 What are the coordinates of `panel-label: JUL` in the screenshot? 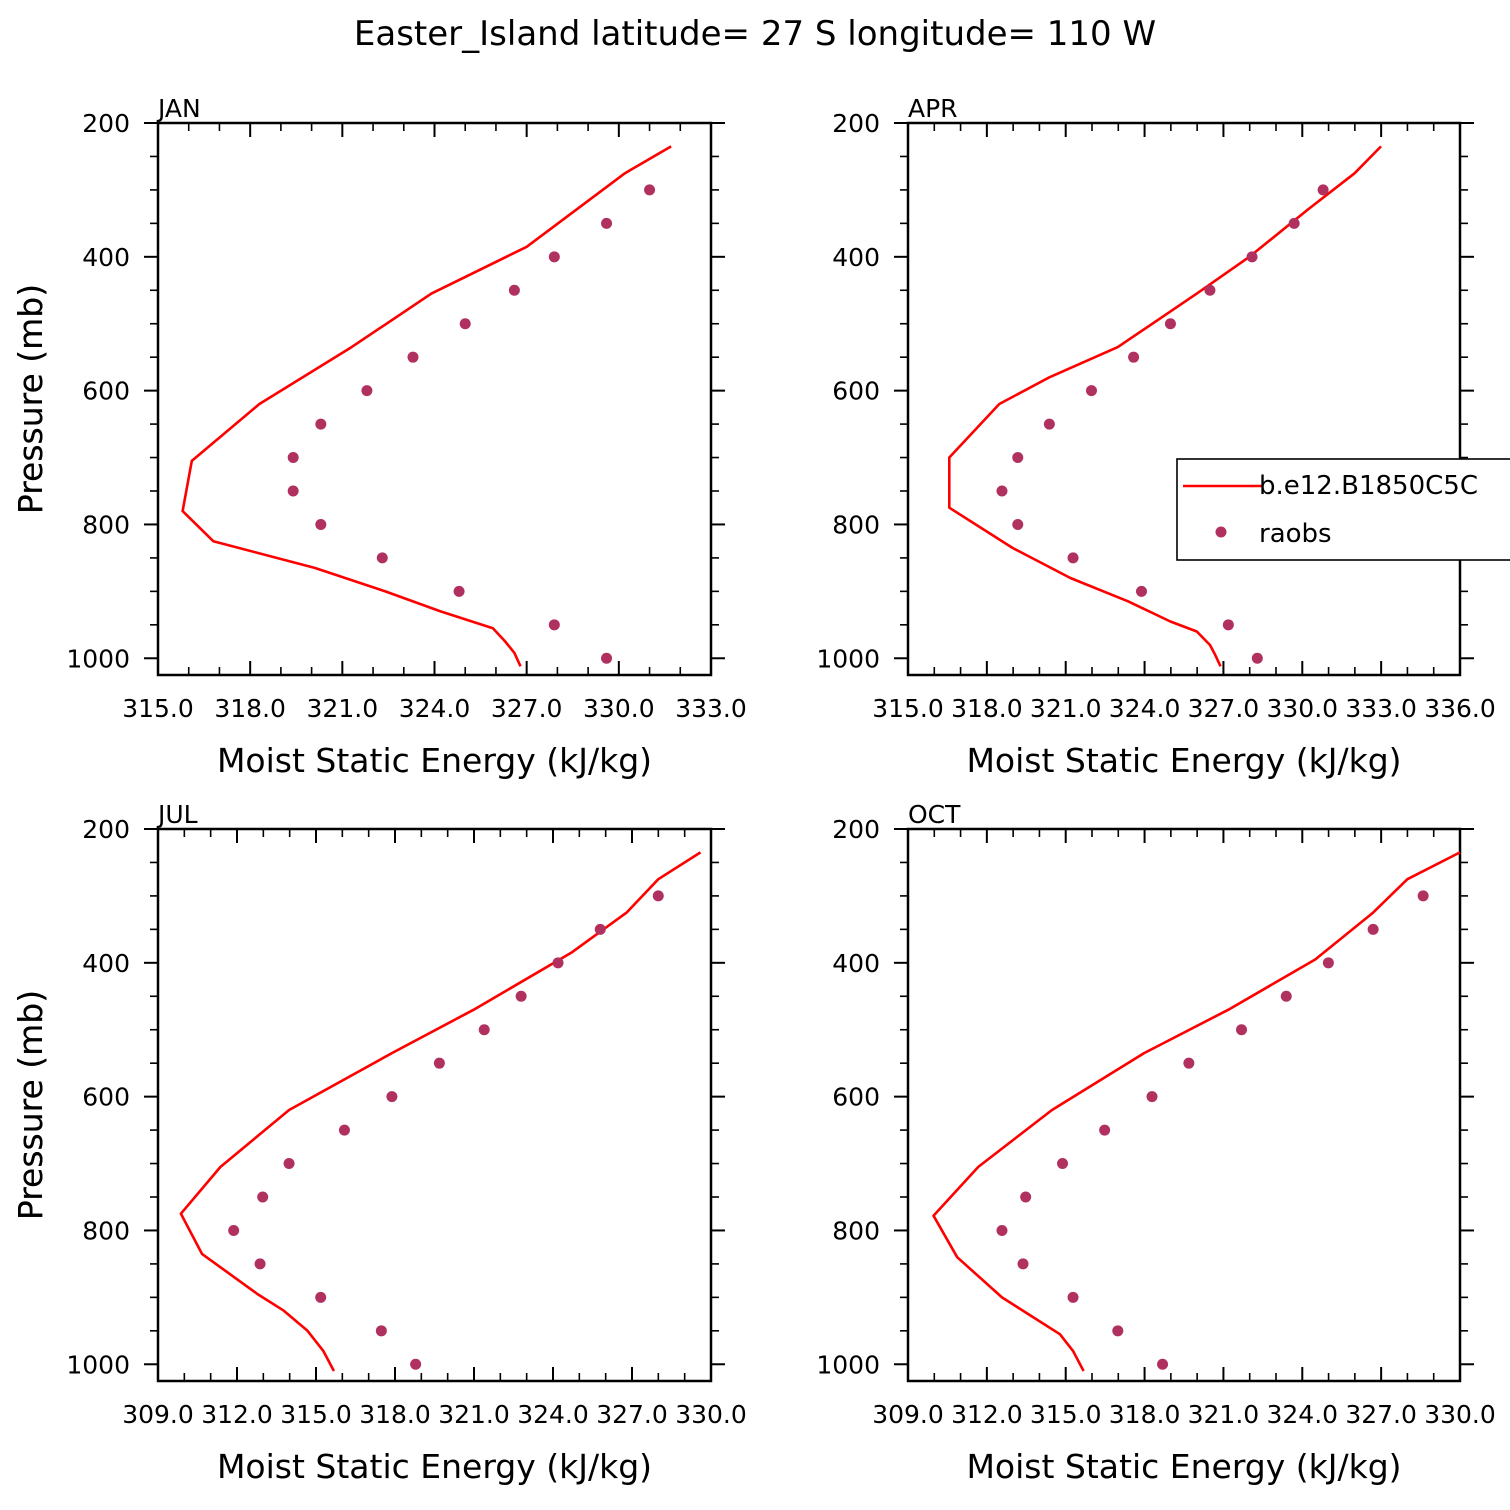 It's located at (177, 814).